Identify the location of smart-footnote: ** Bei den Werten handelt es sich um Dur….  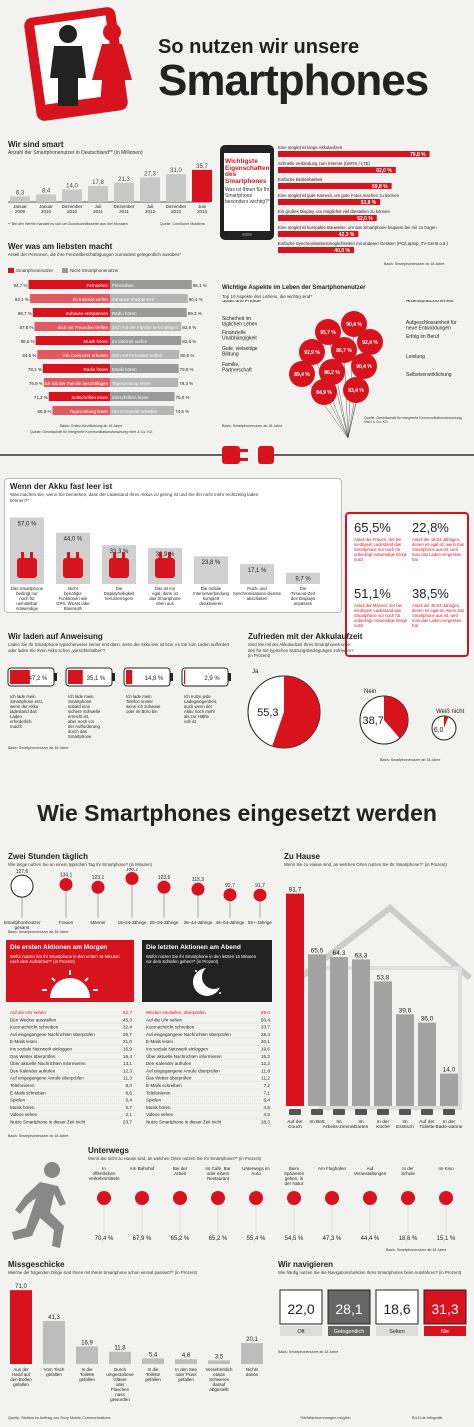
(68, 224).